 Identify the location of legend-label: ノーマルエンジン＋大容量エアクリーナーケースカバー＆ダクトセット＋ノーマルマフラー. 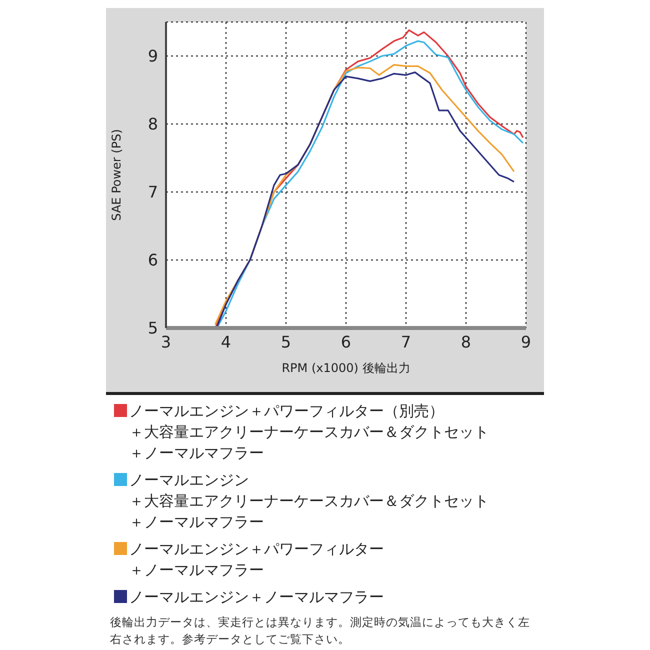
(309, 501).